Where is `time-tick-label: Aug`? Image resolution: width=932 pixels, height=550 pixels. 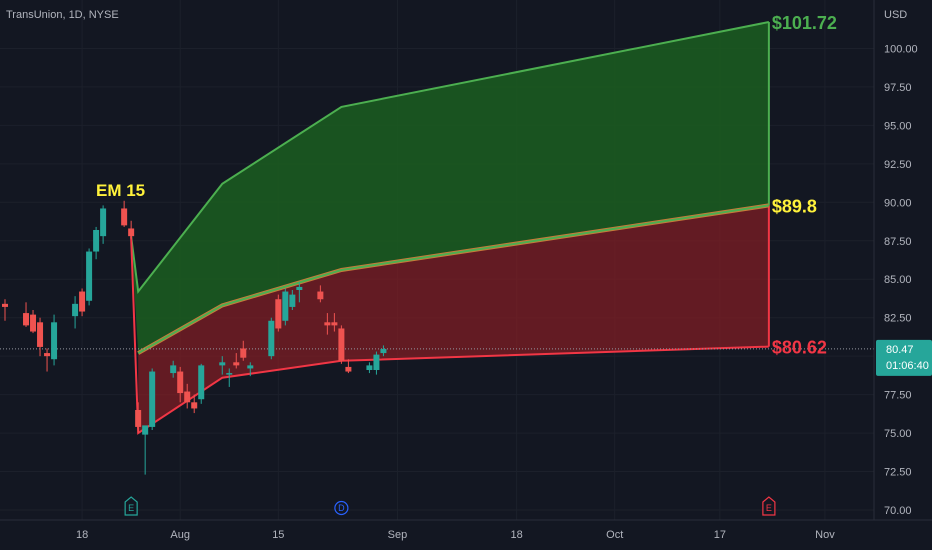 time-tick-label: Aug is located at coordinates (180, 535).